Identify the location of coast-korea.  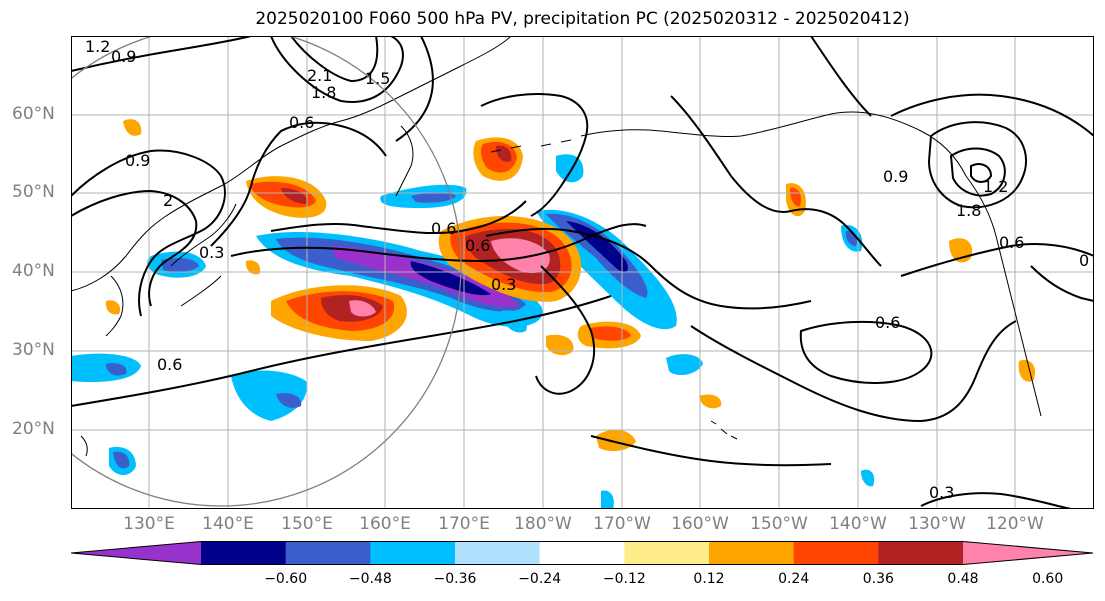
(114, 306).